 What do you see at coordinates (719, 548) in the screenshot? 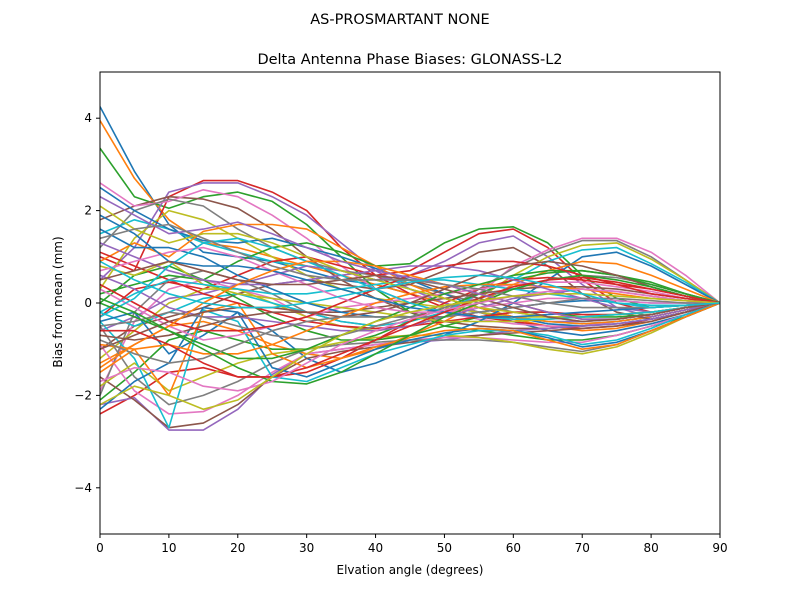
I see `x-tick-label: 90` at bounding box center [719, 548].